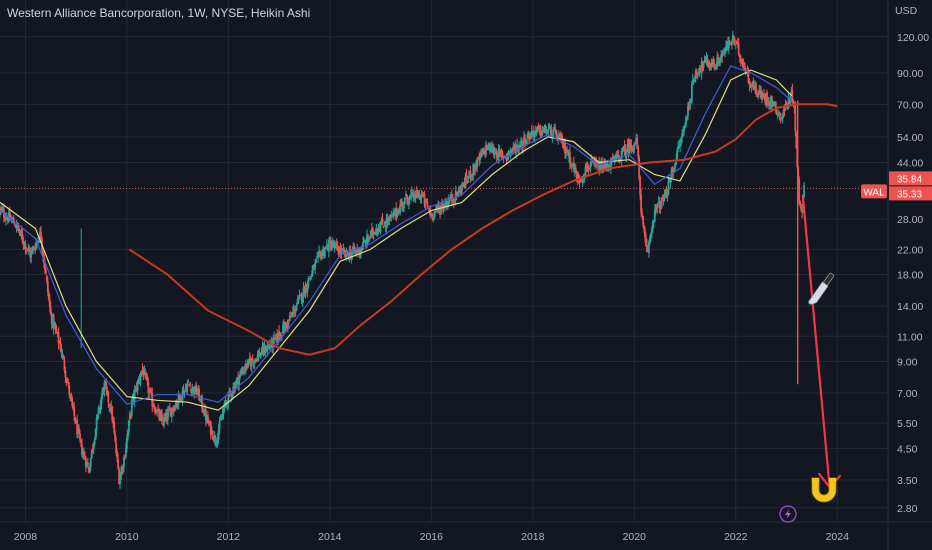 This screenshot has height=550, width=932. Describe the element at coordinates (821, 288) in the screenshot. I see `knife-icon` at that location.